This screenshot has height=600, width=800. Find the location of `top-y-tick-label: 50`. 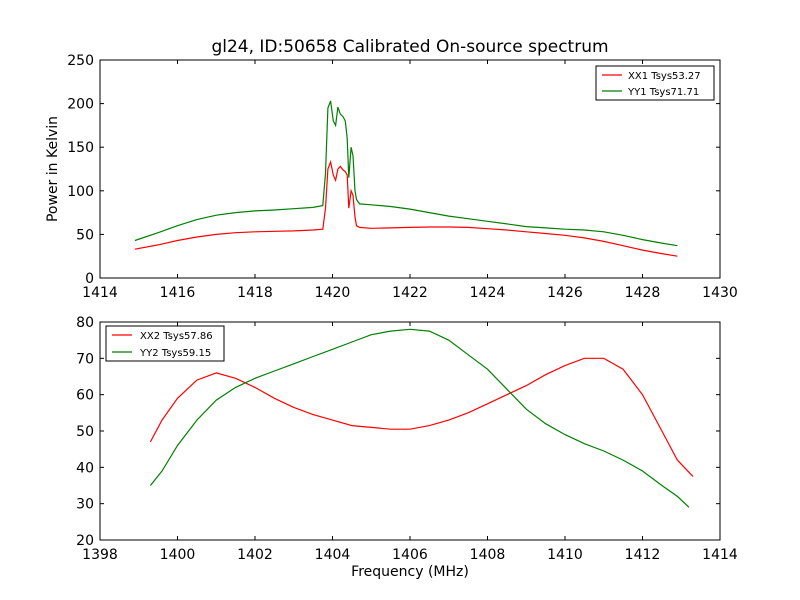

top-y-tick-label: 50 is located at coordinates (85, 235).